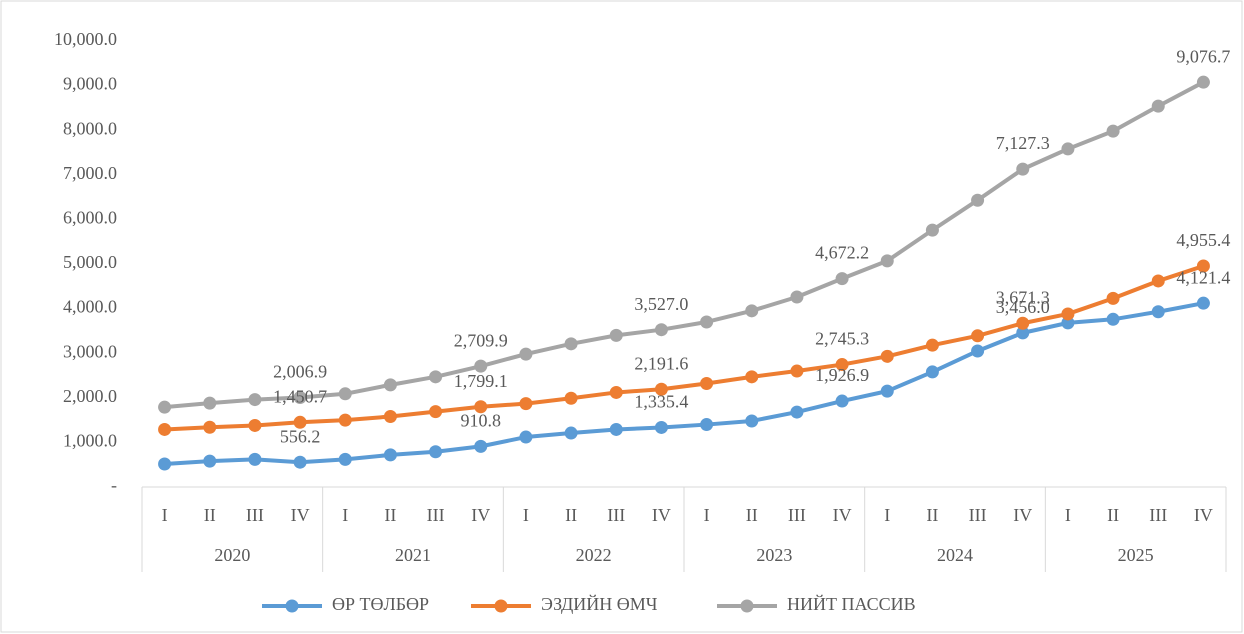  I want to click on data-label: 556.2, so click(300, 436).